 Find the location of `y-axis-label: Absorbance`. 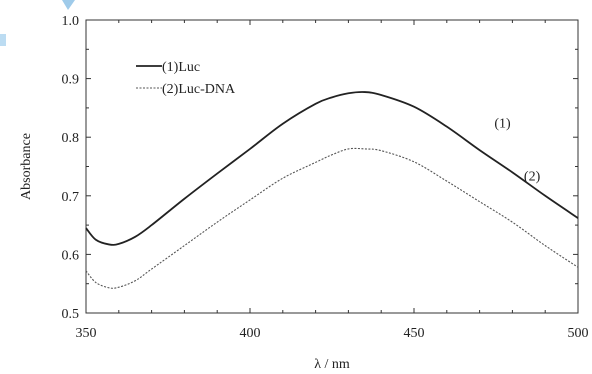

y-axis-label: Absorbance is located at coordinates (26, 166).